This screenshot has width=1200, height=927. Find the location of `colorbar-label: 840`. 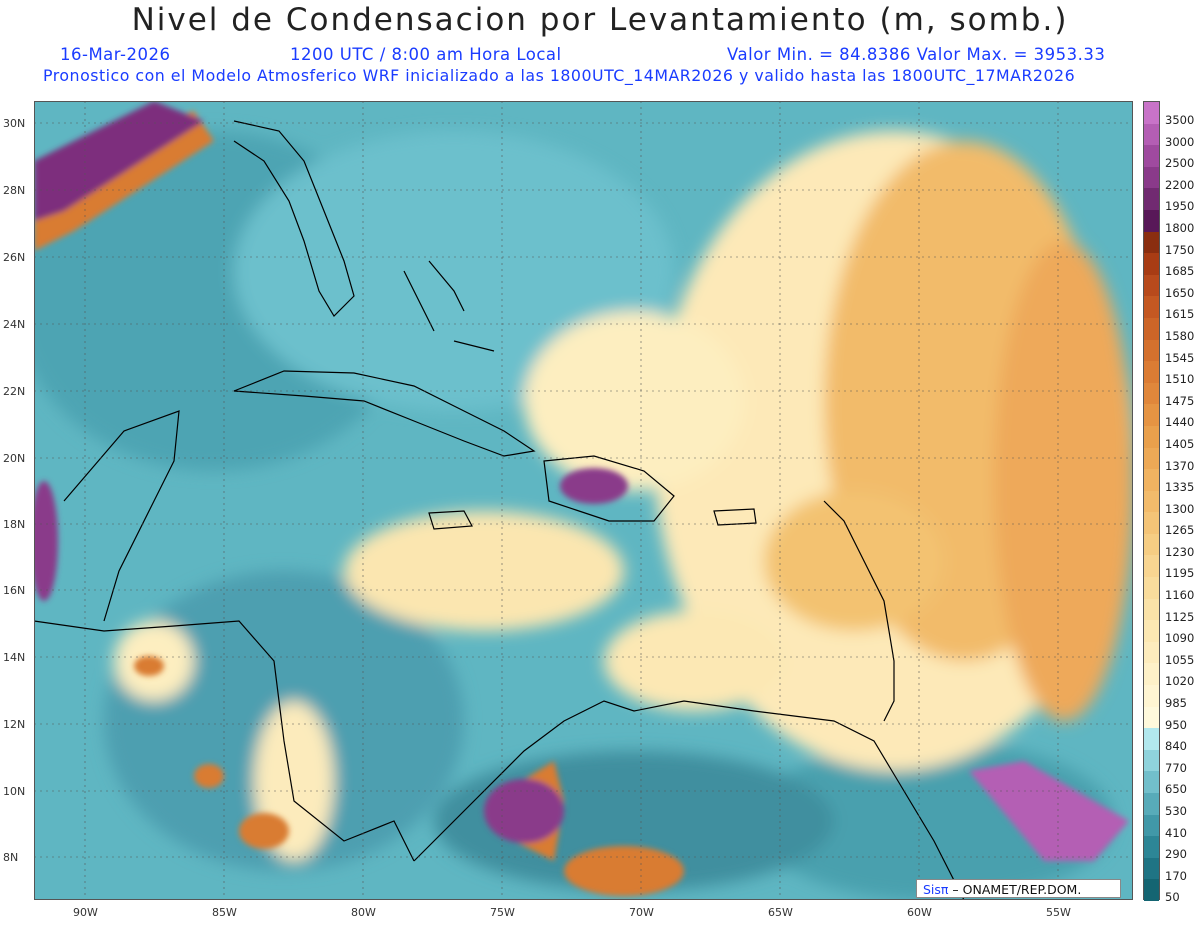

colorbar-label: 840 is located at coordinates (1176, 746).